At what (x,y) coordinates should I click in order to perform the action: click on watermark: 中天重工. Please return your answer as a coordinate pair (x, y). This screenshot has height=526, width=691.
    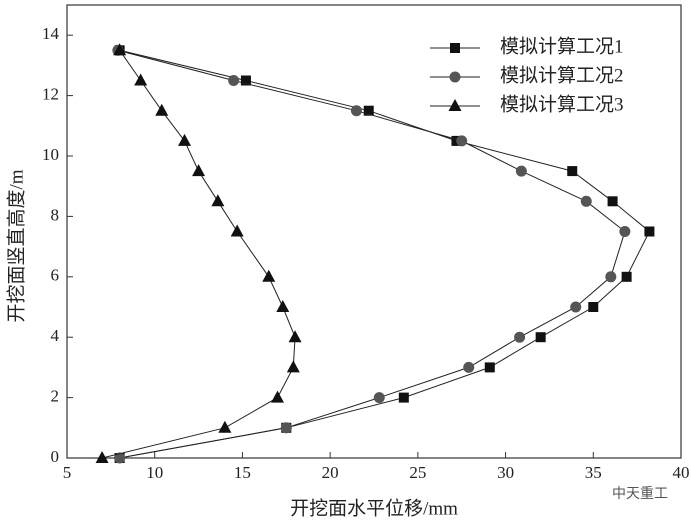
    Looking at the image, I should click on (640, 494).